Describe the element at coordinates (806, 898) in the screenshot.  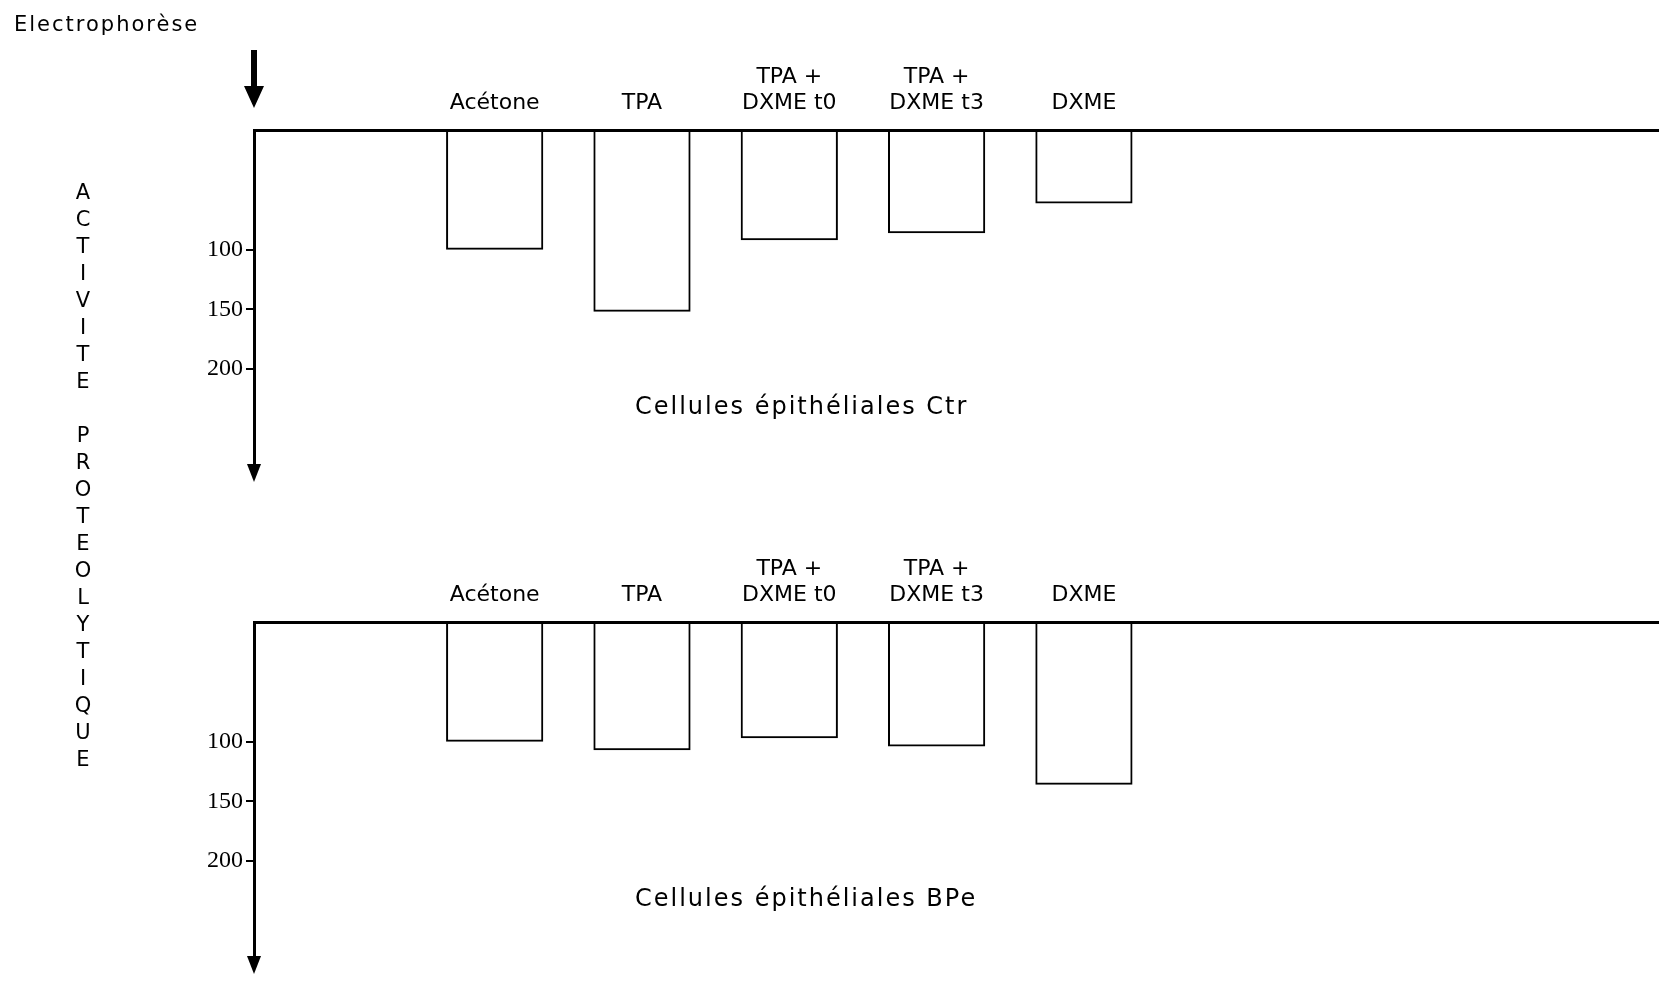
I see `x-axis-title: Cellules épithéliales BPe` at that location.